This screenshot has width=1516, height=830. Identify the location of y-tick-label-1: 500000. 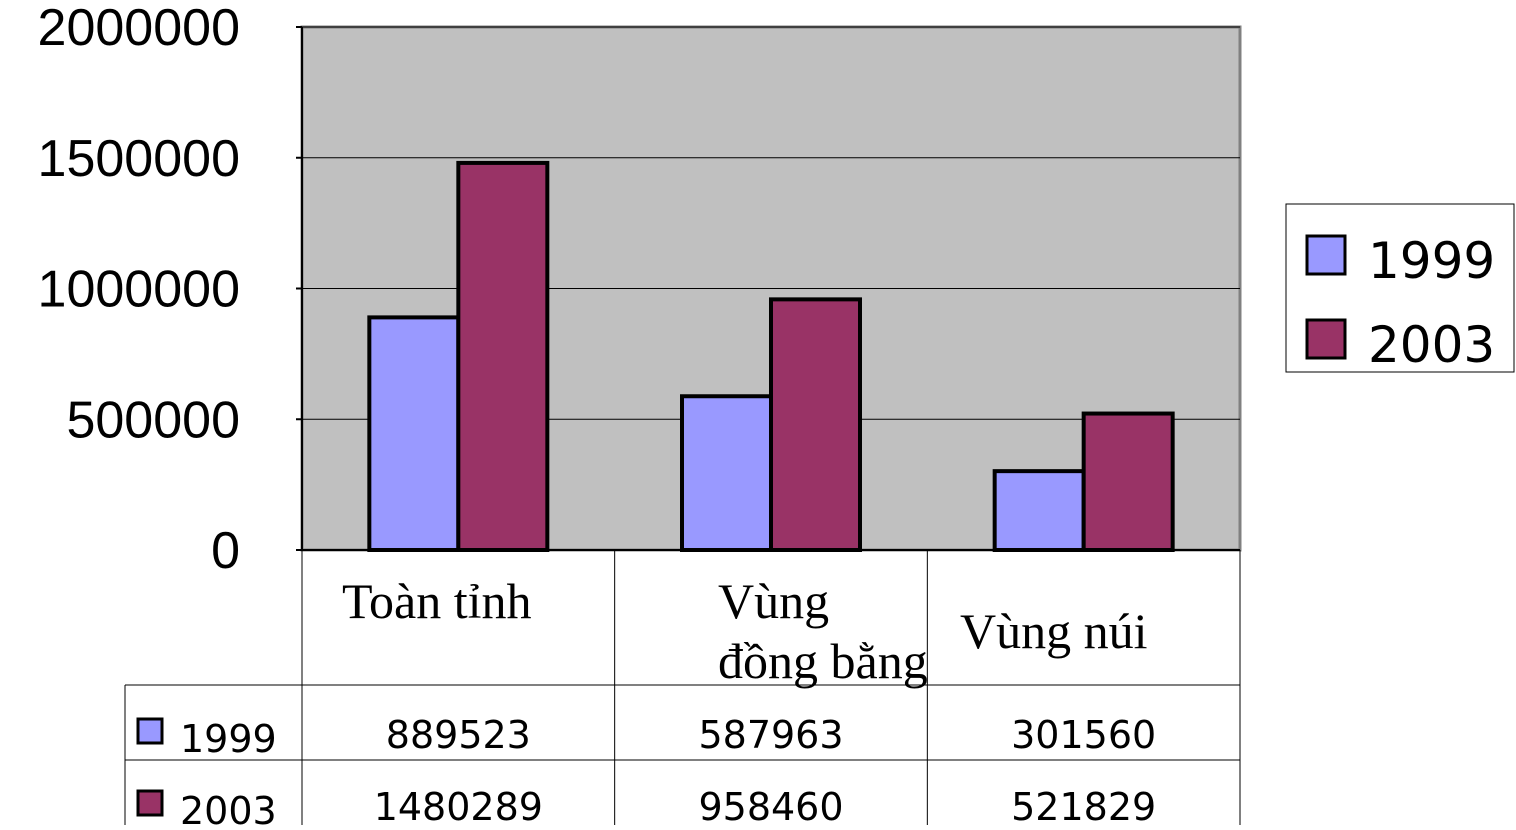
(153, 420).